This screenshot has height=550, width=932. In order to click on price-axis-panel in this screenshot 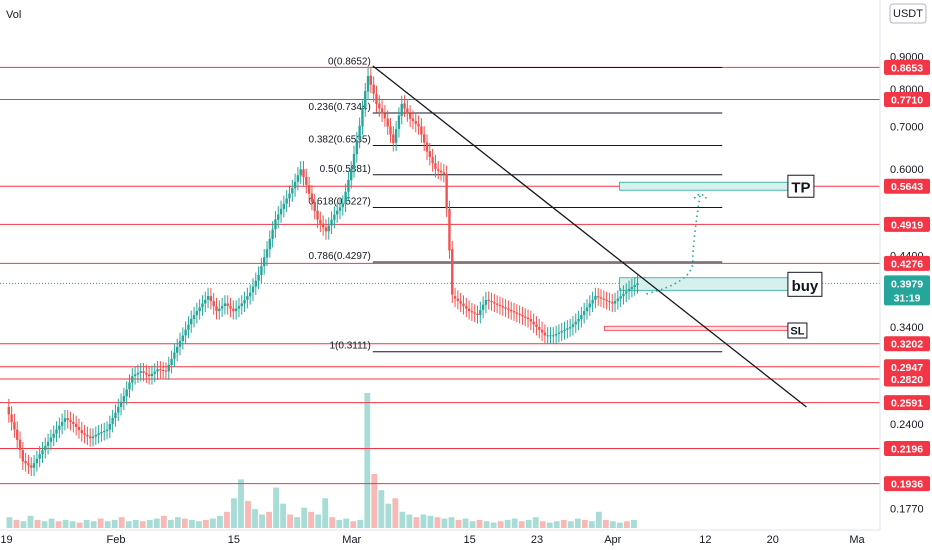, I will do `click(906, 275)`.